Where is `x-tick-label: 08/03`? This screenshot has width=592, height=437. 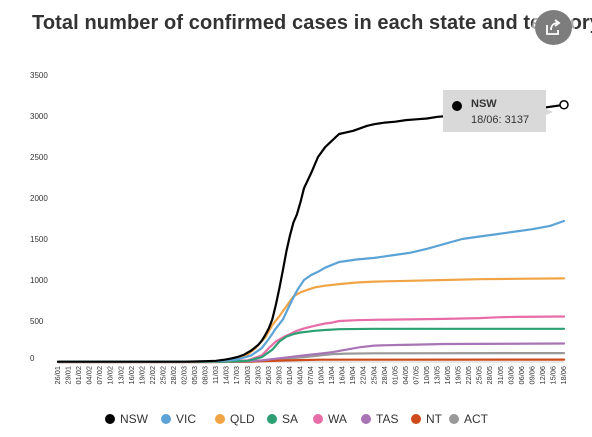
x-tick-label: 08/03 is located at coordinates (205, 375).